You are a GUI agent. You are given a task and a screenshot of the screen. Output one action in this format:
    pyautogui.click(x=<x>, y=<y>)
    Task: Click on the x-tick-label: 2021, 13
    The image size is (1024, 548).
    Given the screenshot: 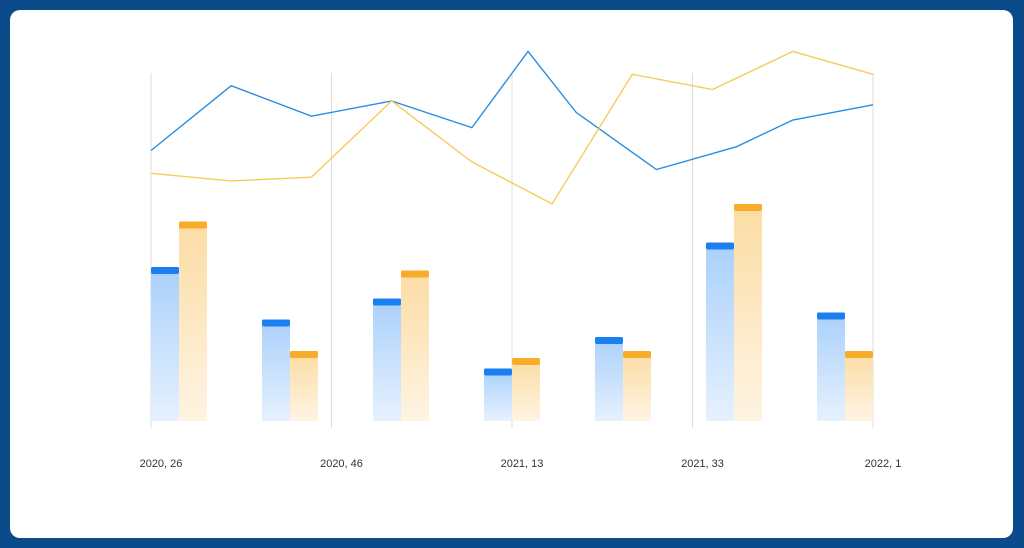 What is the action you would take?
    pyautogui.click(x=522, y=464)
    